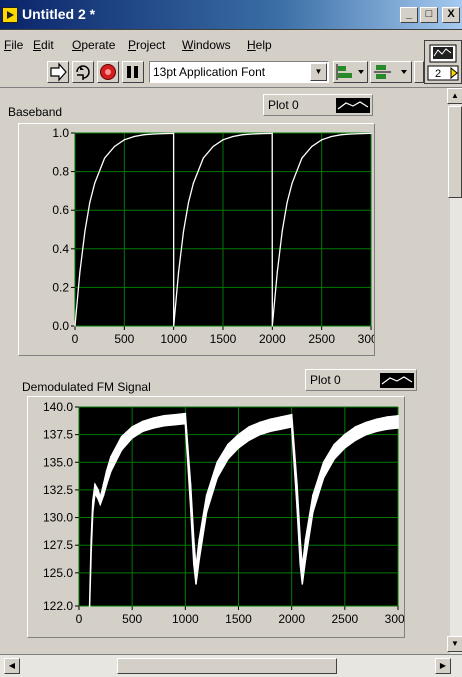  Describe the element at coordinates (350, 72) in the screenshot. I see `align-objects-button` at that location.